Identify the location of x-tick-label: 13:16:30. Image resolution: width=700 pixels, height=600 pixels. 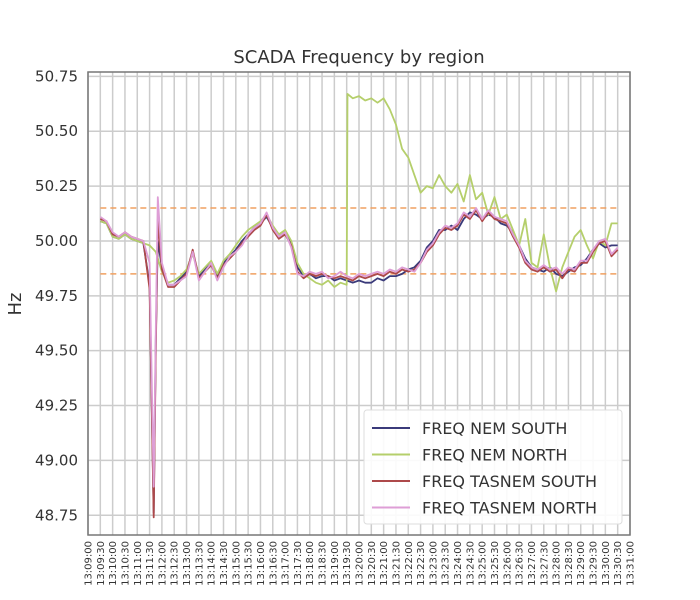
(273, 563).